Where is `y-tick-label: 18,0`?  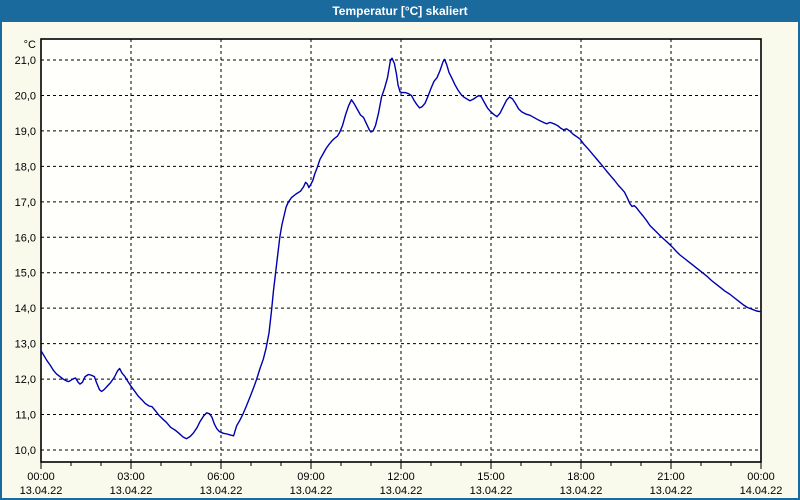 y-tick-label: 18,0 is located at coordinates (25, 167).